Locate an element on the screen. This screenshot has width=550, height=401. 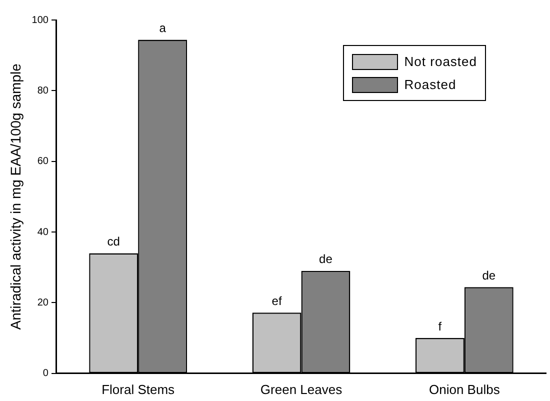
data-label: cd is located at coordinates (113, 241).